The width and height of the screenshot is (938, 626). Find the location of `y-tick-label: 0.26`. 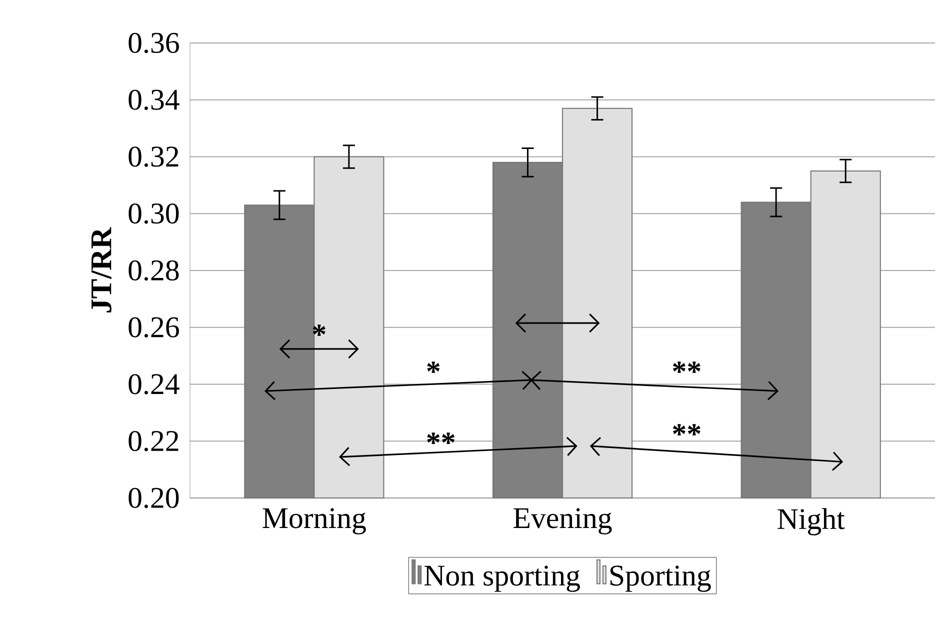

y-tick-label: 0.26 is located at coordinates (153, 327).